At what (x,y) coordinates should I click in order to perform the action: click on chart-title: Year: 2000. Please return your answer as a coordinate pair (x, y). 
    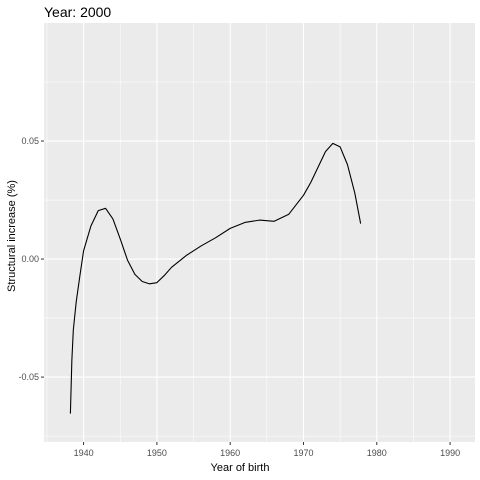
    Looking at the image, I should click on (78, 12).